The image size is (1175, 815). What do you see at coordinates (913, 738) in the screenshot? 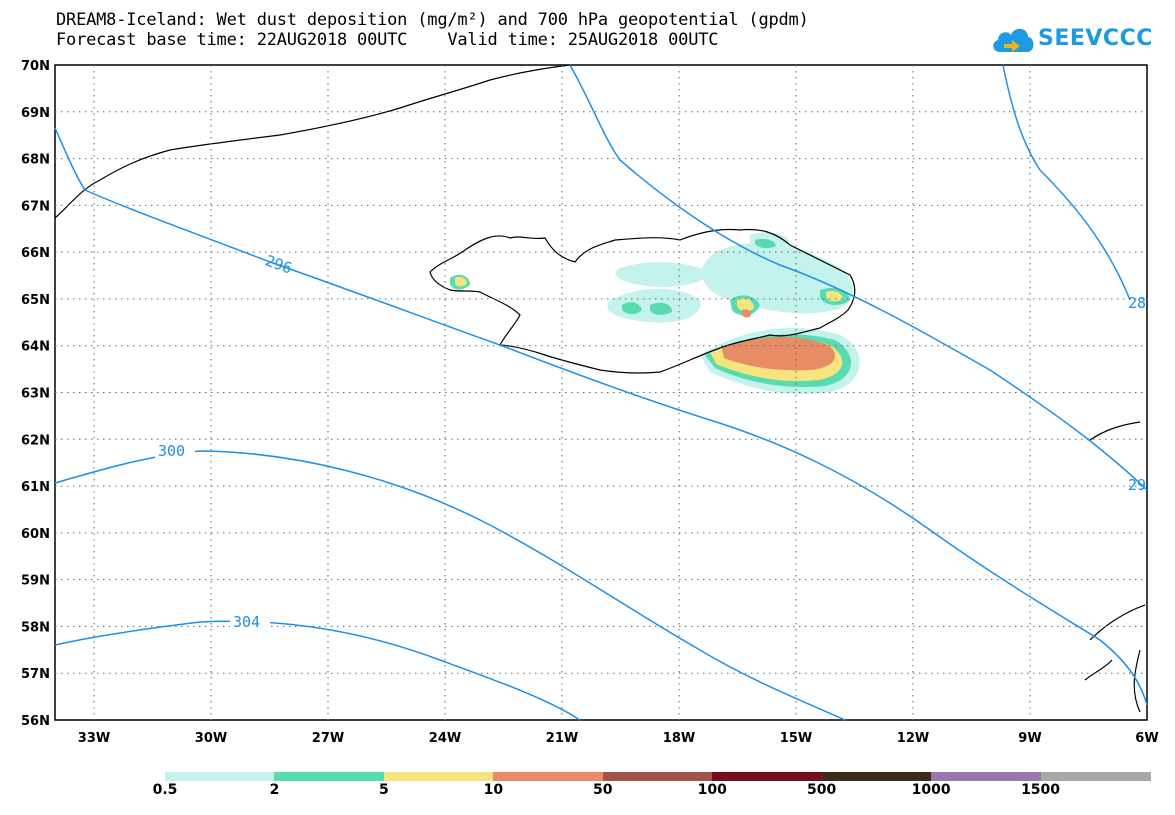
I see `lon-label: 12W` at bounding box center [913, 738].